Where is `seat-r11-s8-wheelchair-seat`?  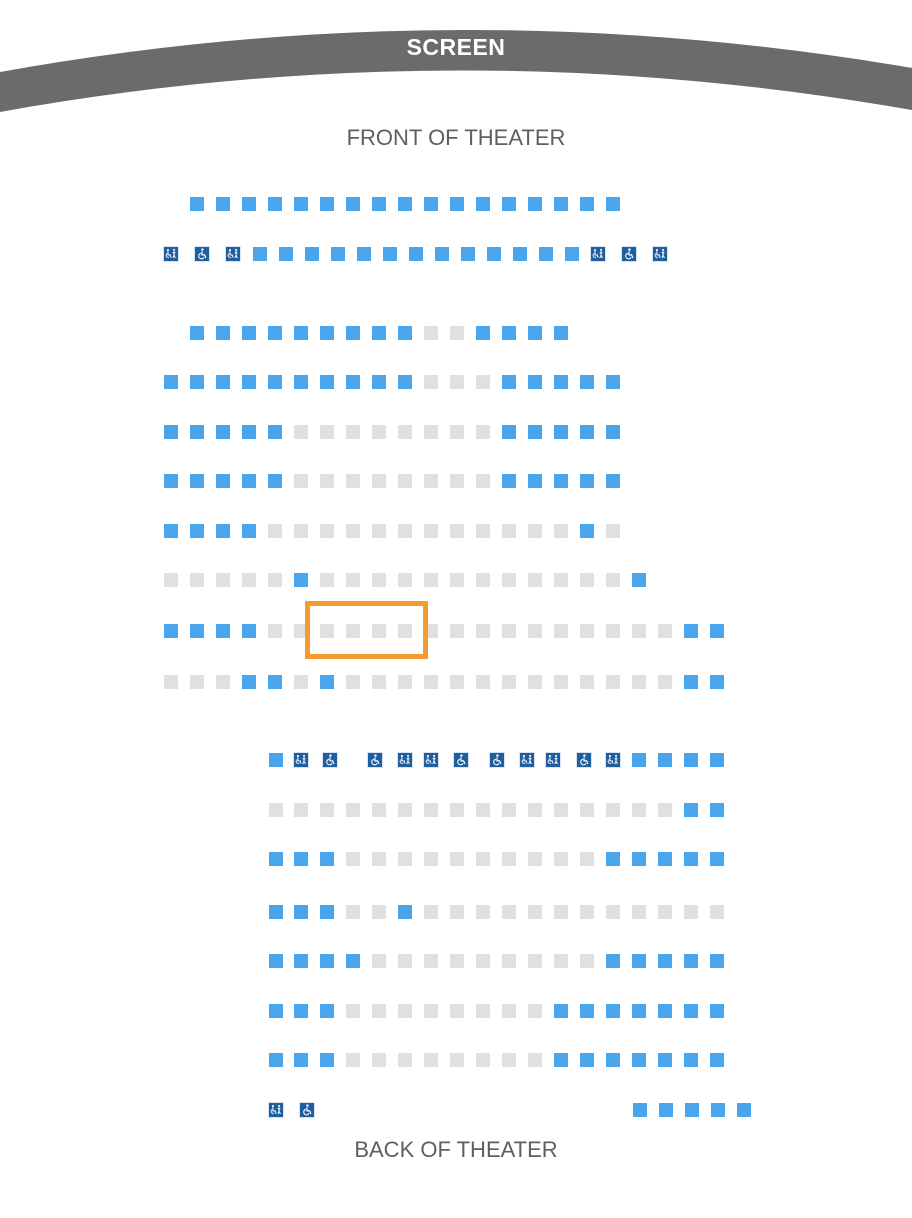 seat-r11-s8-wheelchair-seat is located at coordinates (497, 760).